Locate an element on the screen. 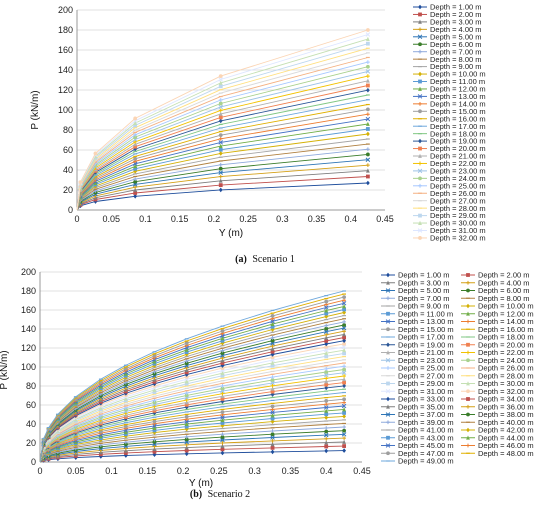 This screenshot has height=505, width=550. legend-entry: Depth = 30.00 m is located at coordinates (506, 383).